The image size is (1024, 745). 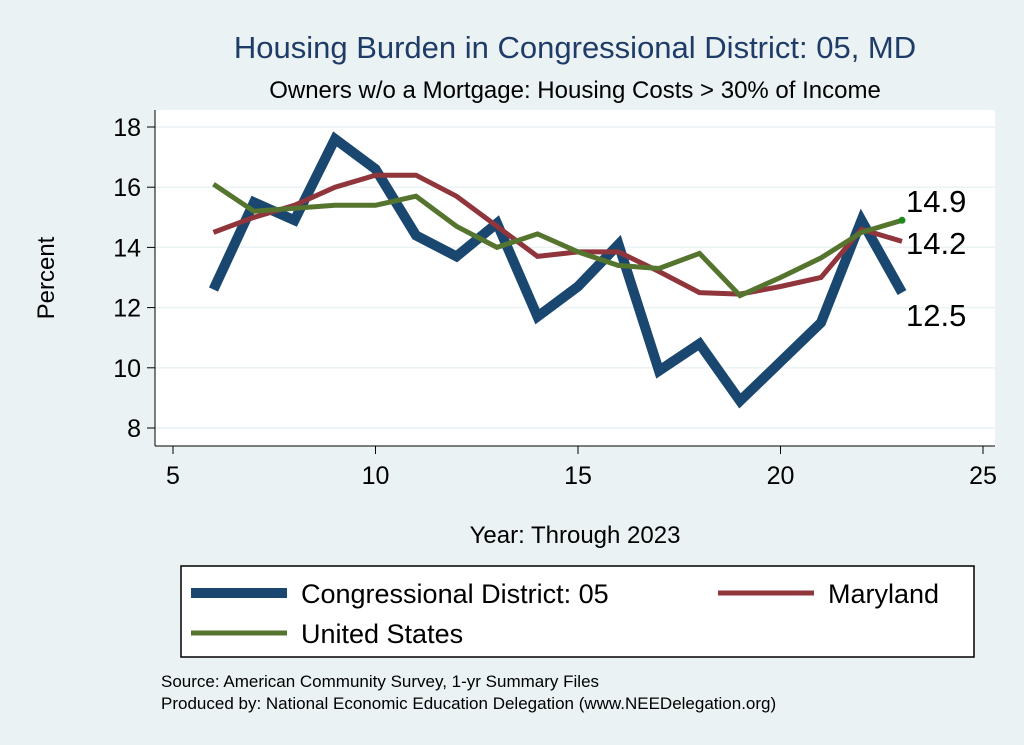 I want to click on x-tick-label-5: 5, so click(x=173, y=476).